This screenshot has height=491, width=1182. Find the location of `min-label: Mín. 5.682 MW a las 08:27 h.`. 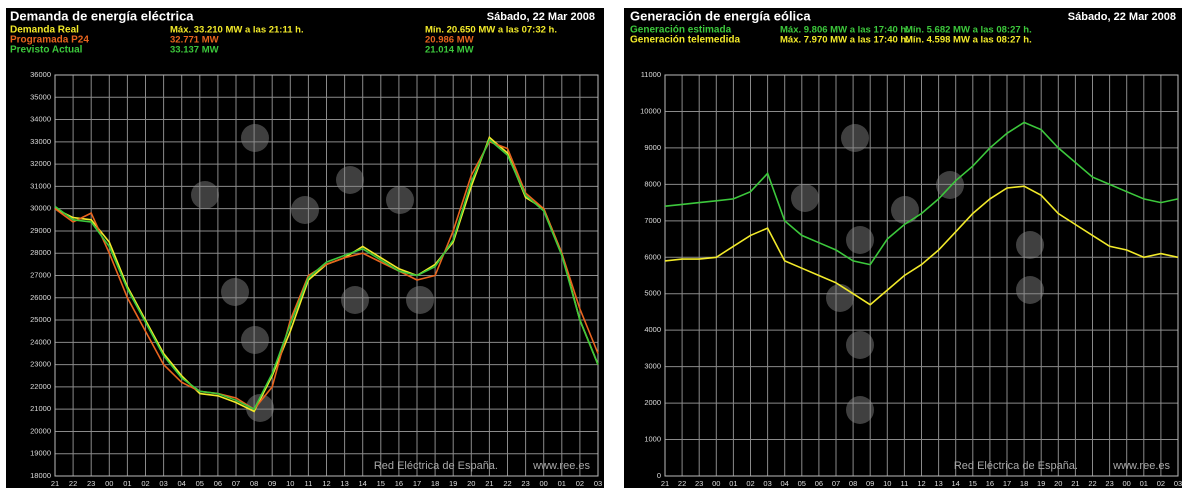

min-label: Mín. 5.682 MW a las 08:27 h. is located at coordinates (968, 30).